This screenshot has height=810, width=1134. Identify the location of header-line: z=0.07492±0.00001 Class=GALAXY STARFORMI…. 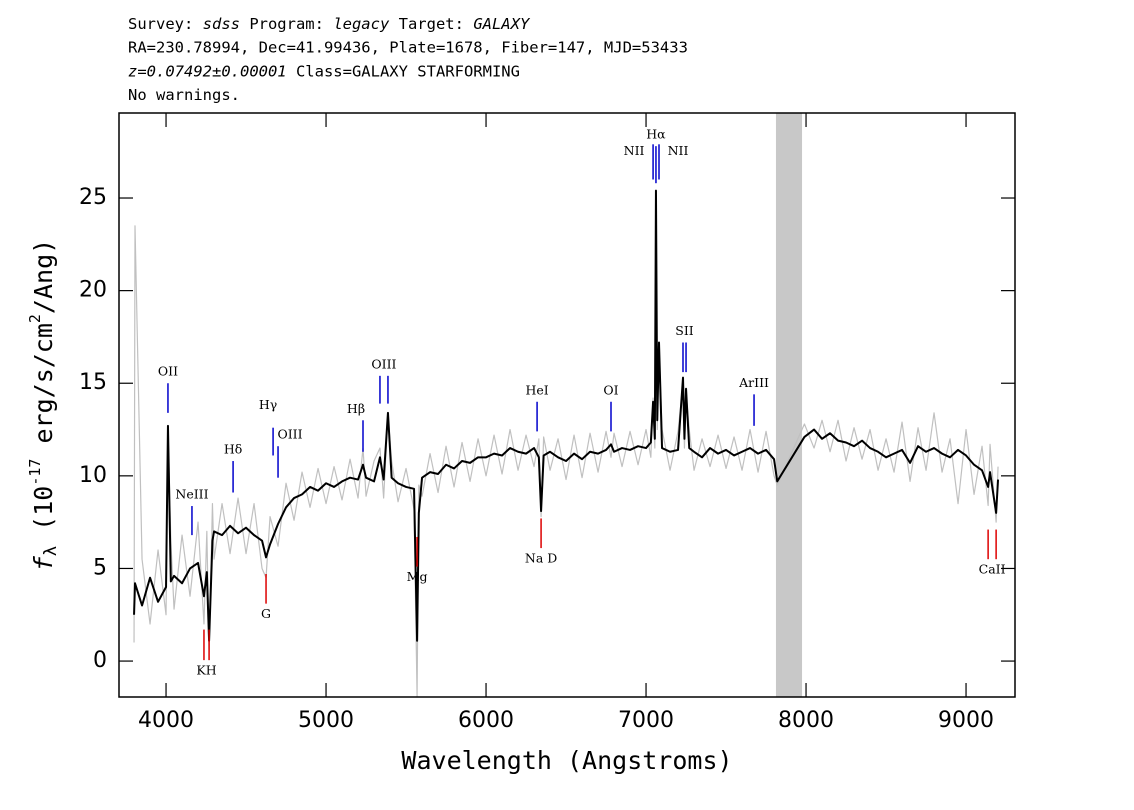
(324, 71).